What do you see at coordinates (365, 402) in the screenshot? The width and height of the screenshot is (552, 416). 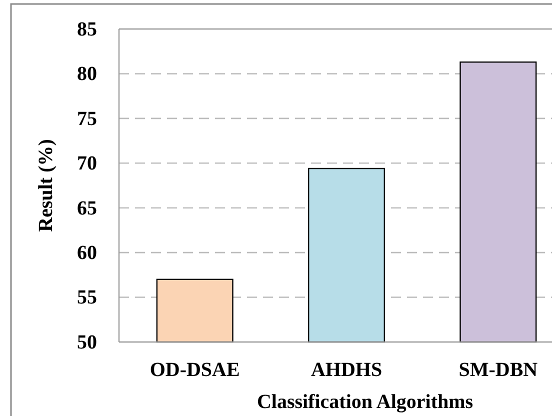 I see `x-axis-title: Classification Algorithms` at bounding box center [365, 402].